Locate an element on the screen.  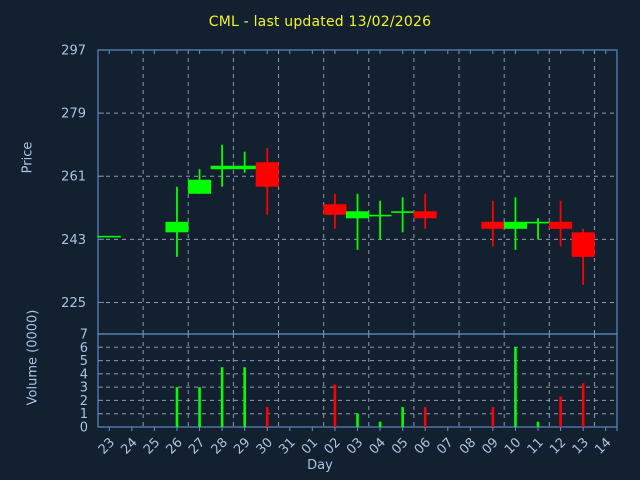
day-tick-label: 27 is located at coordinates (197, 446).